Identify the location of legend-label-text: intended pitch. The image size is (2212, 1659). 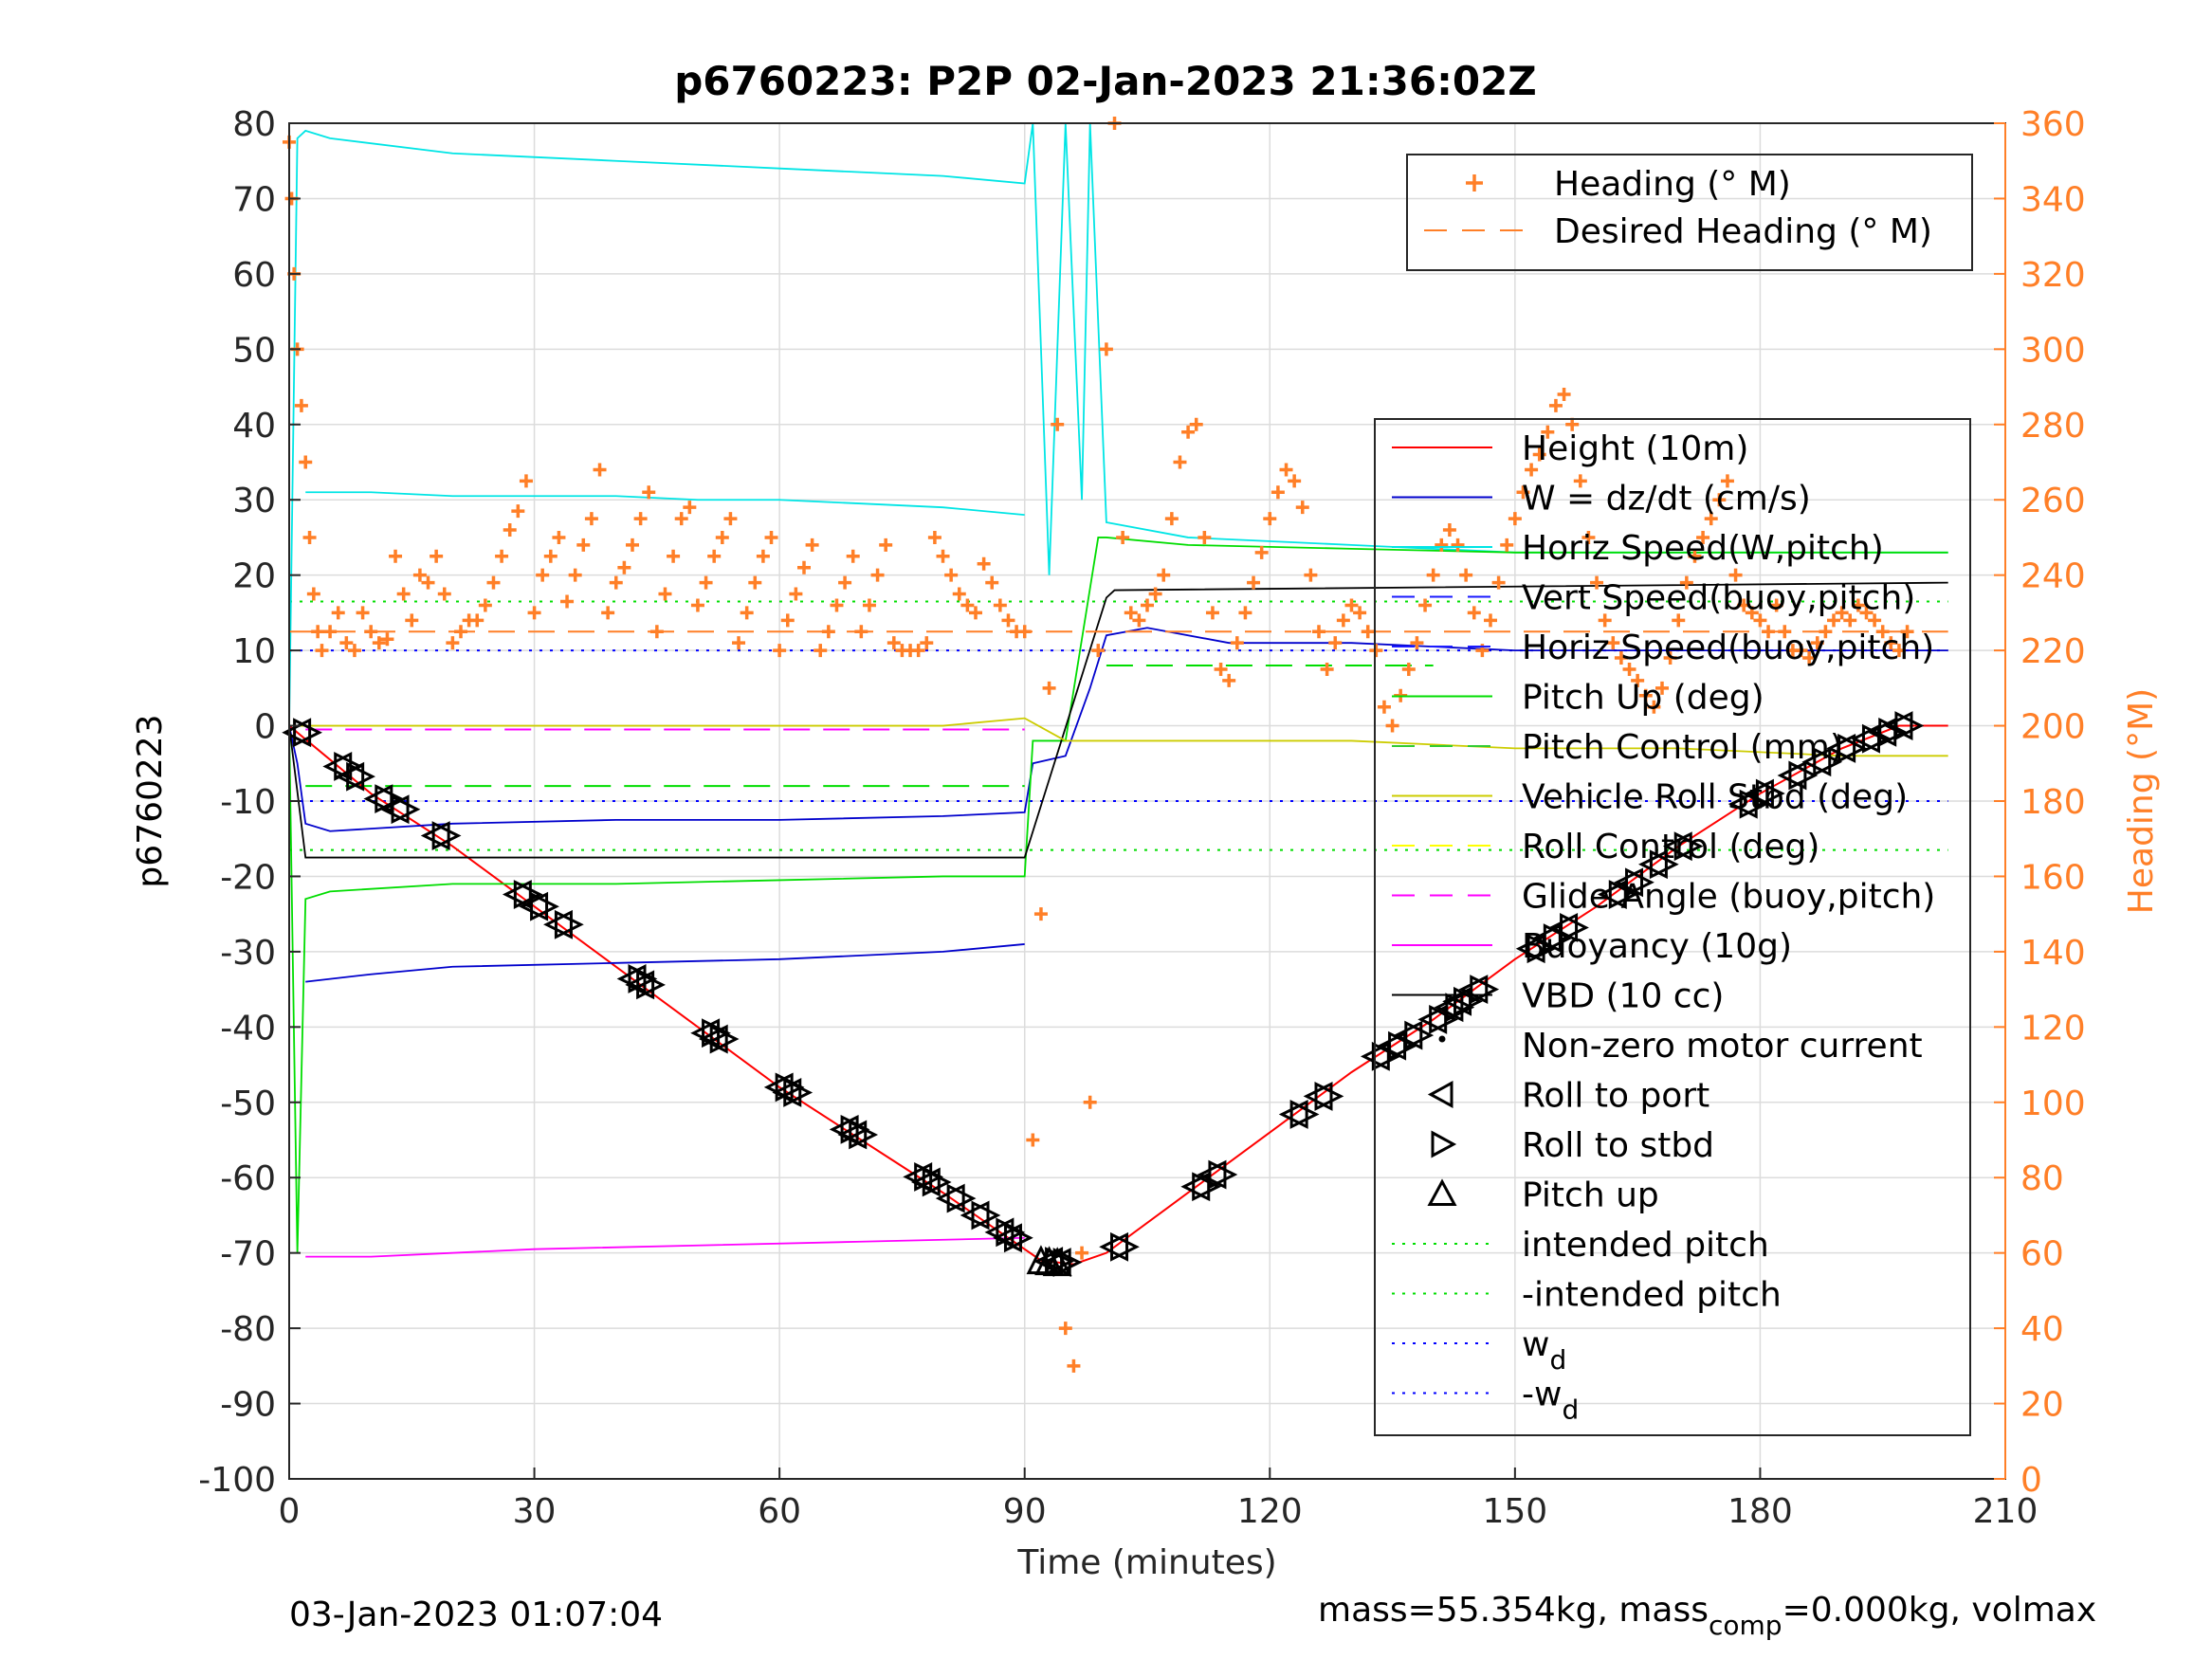
(1645, 1245).